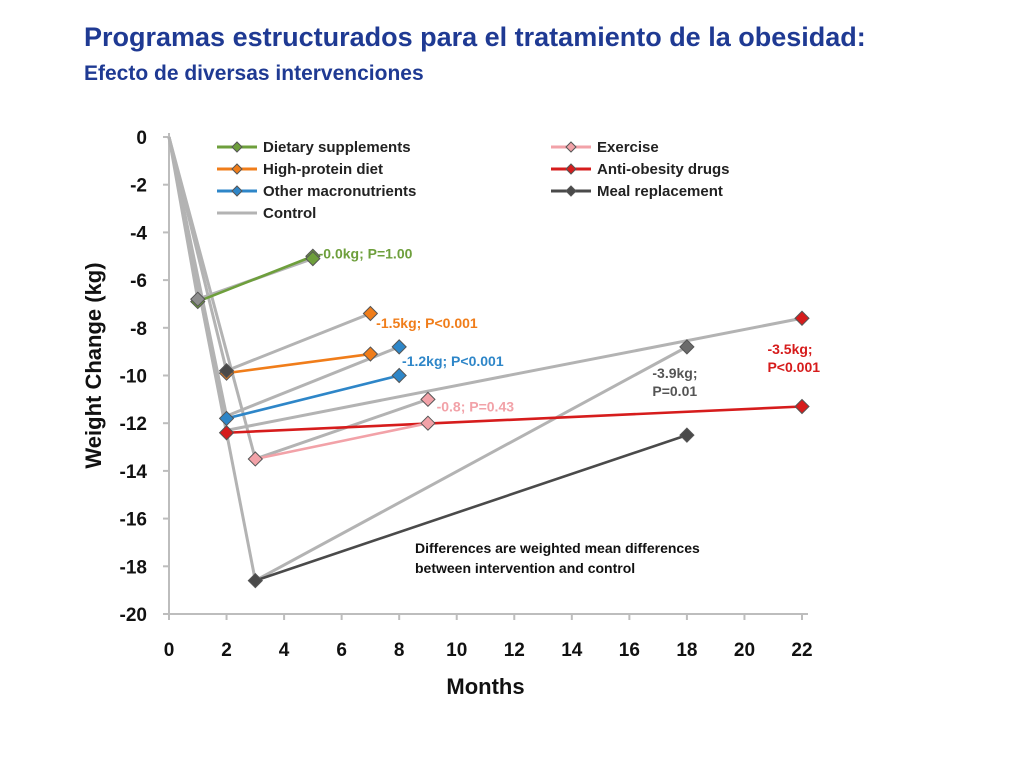 The image size is (1024, 768). What do you see at coordinates (255, 279) in the screenshot?
I see `dietary-supplements-line` at bounding box center [255, 279].